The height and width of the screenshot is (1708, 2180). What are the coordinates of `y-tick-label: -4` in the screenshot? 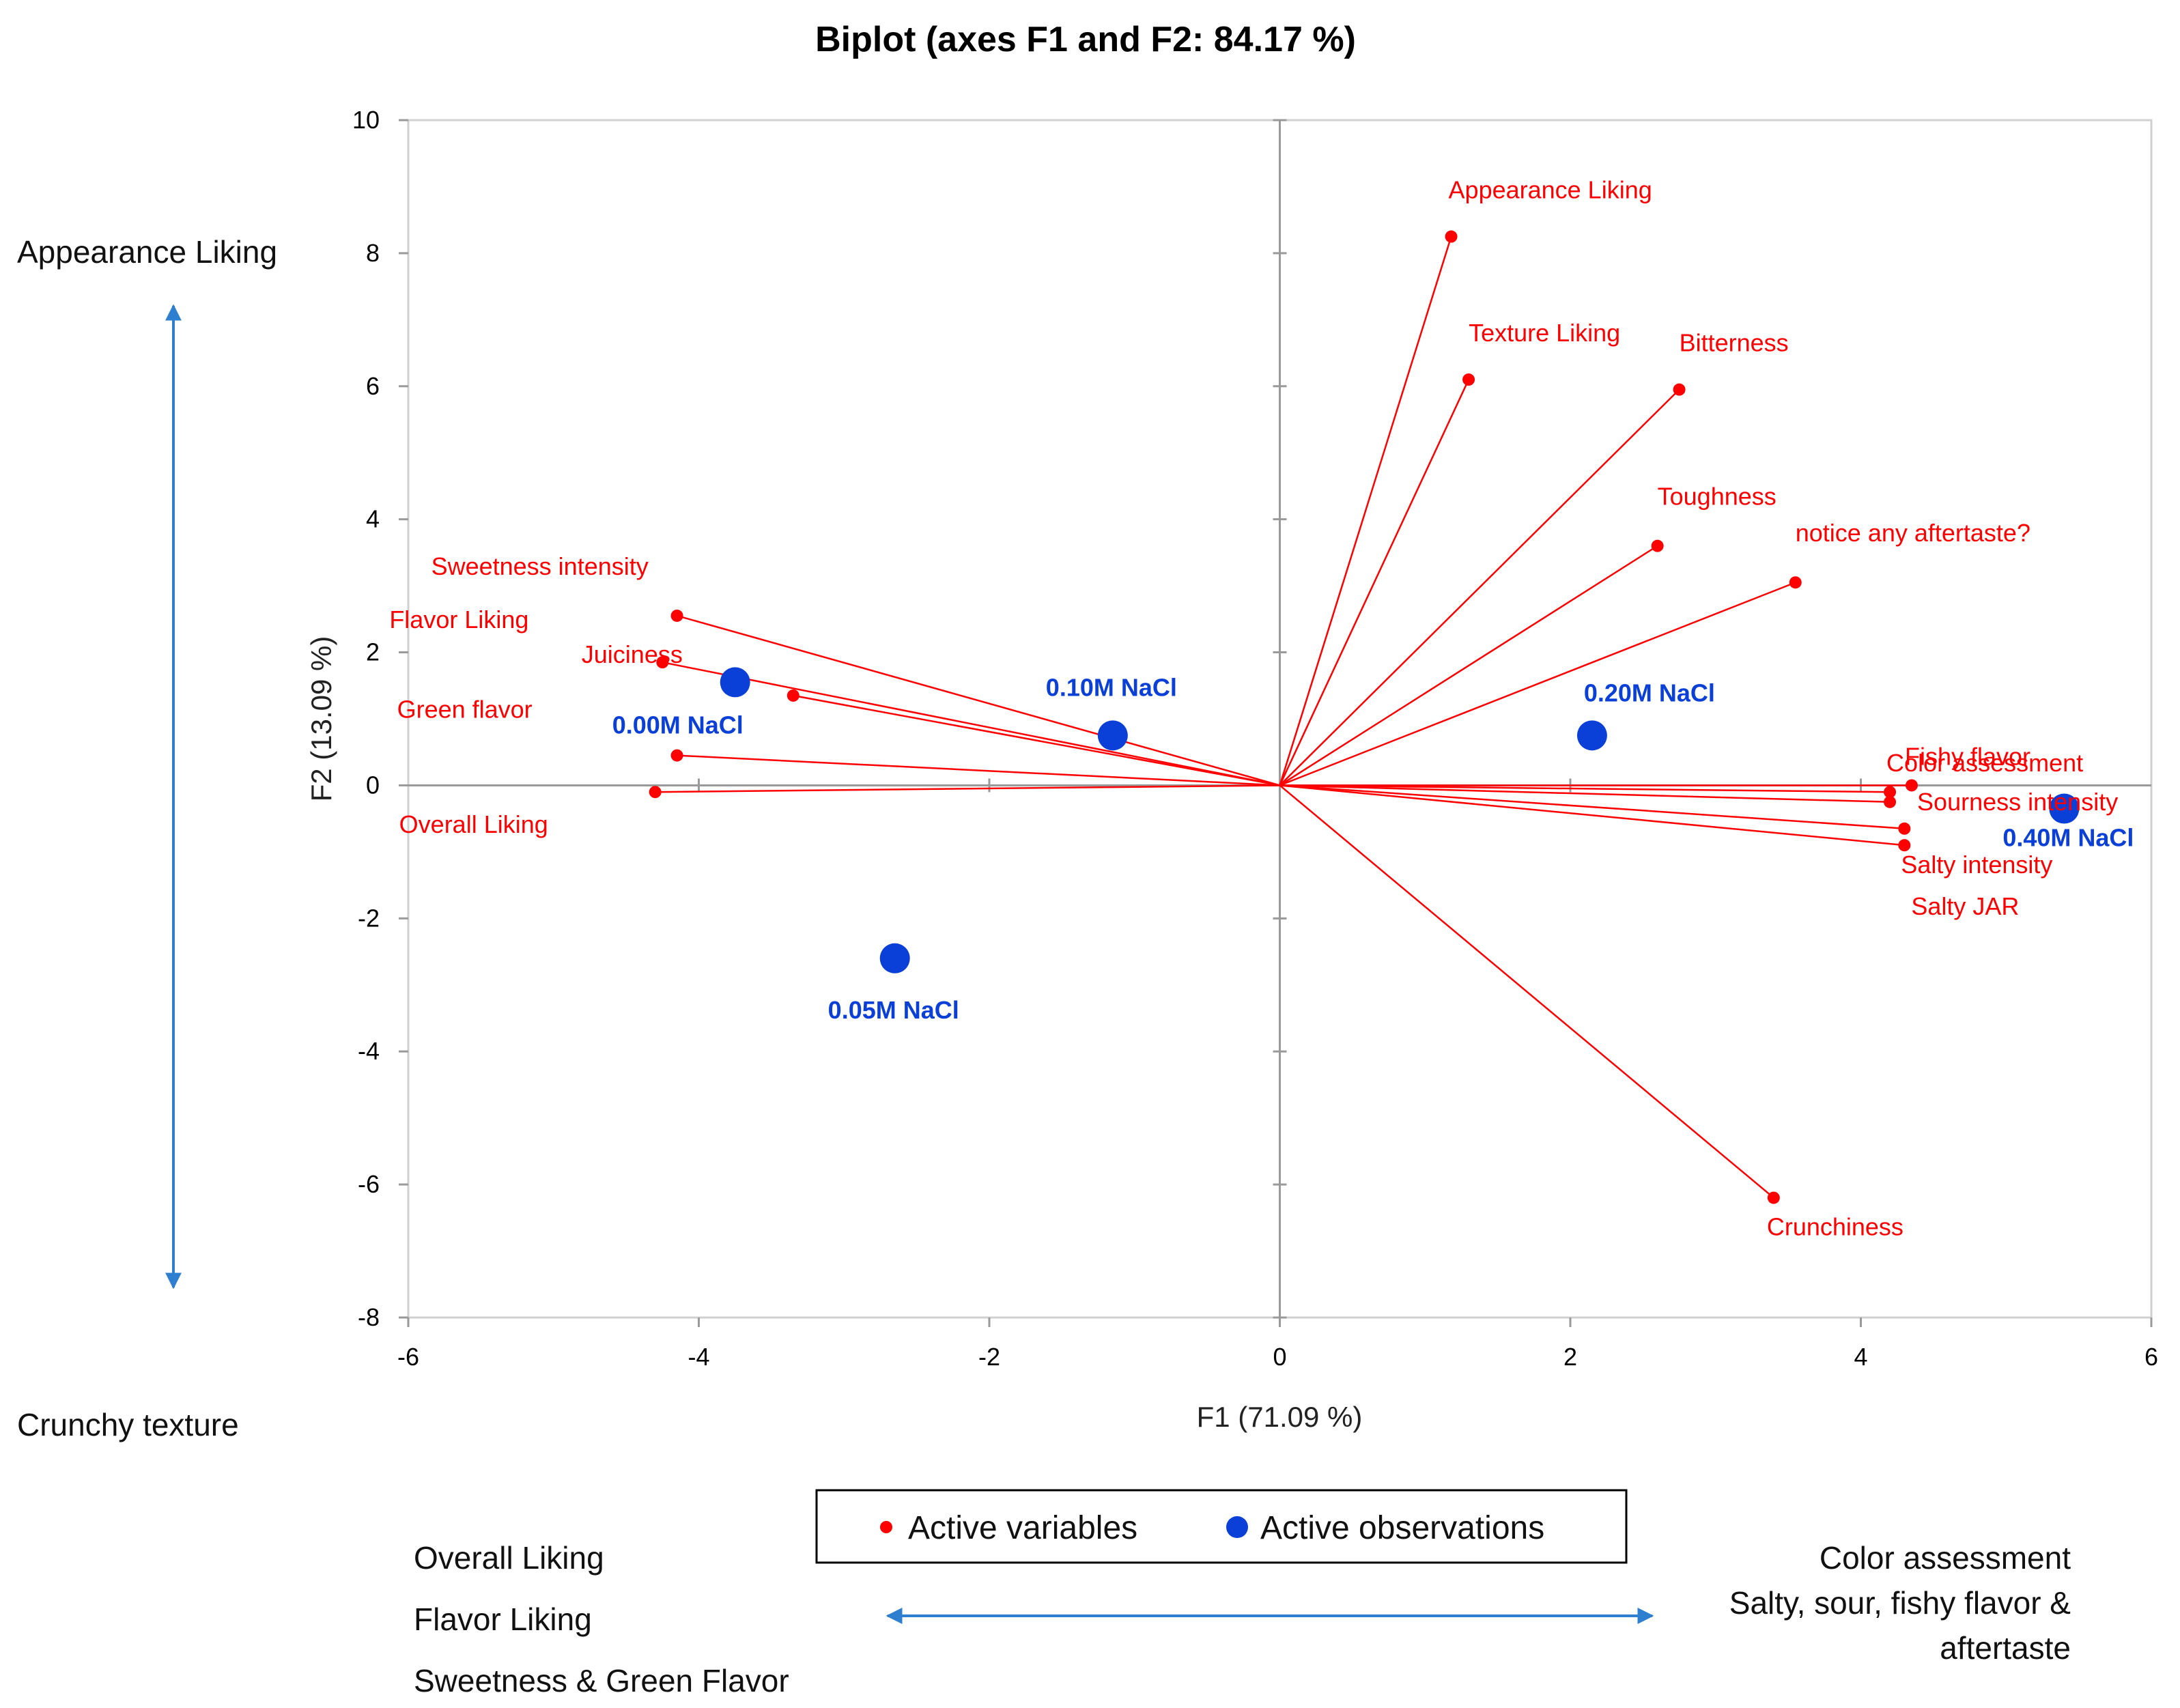 It's located at (369, 1051).